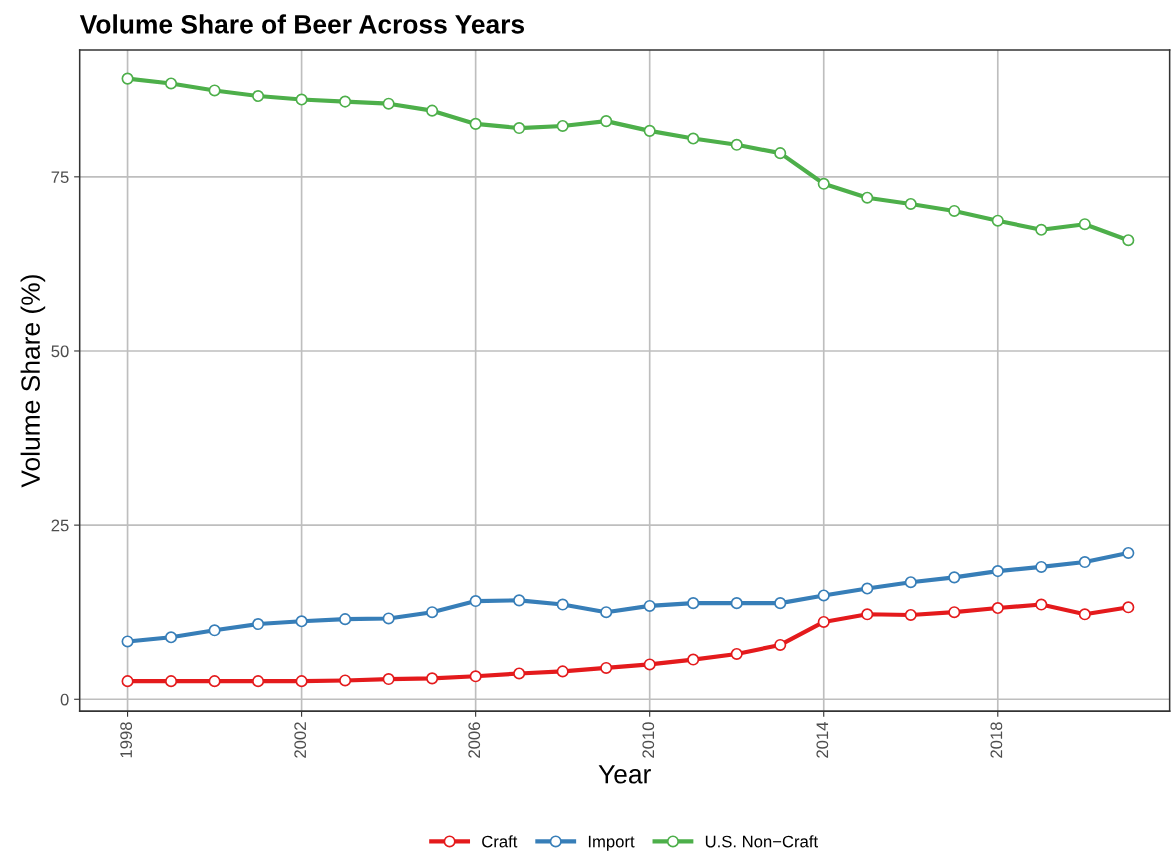 The image size is (1172, 863). I want to click on x-tick-label: 2018, so click(996, 740).